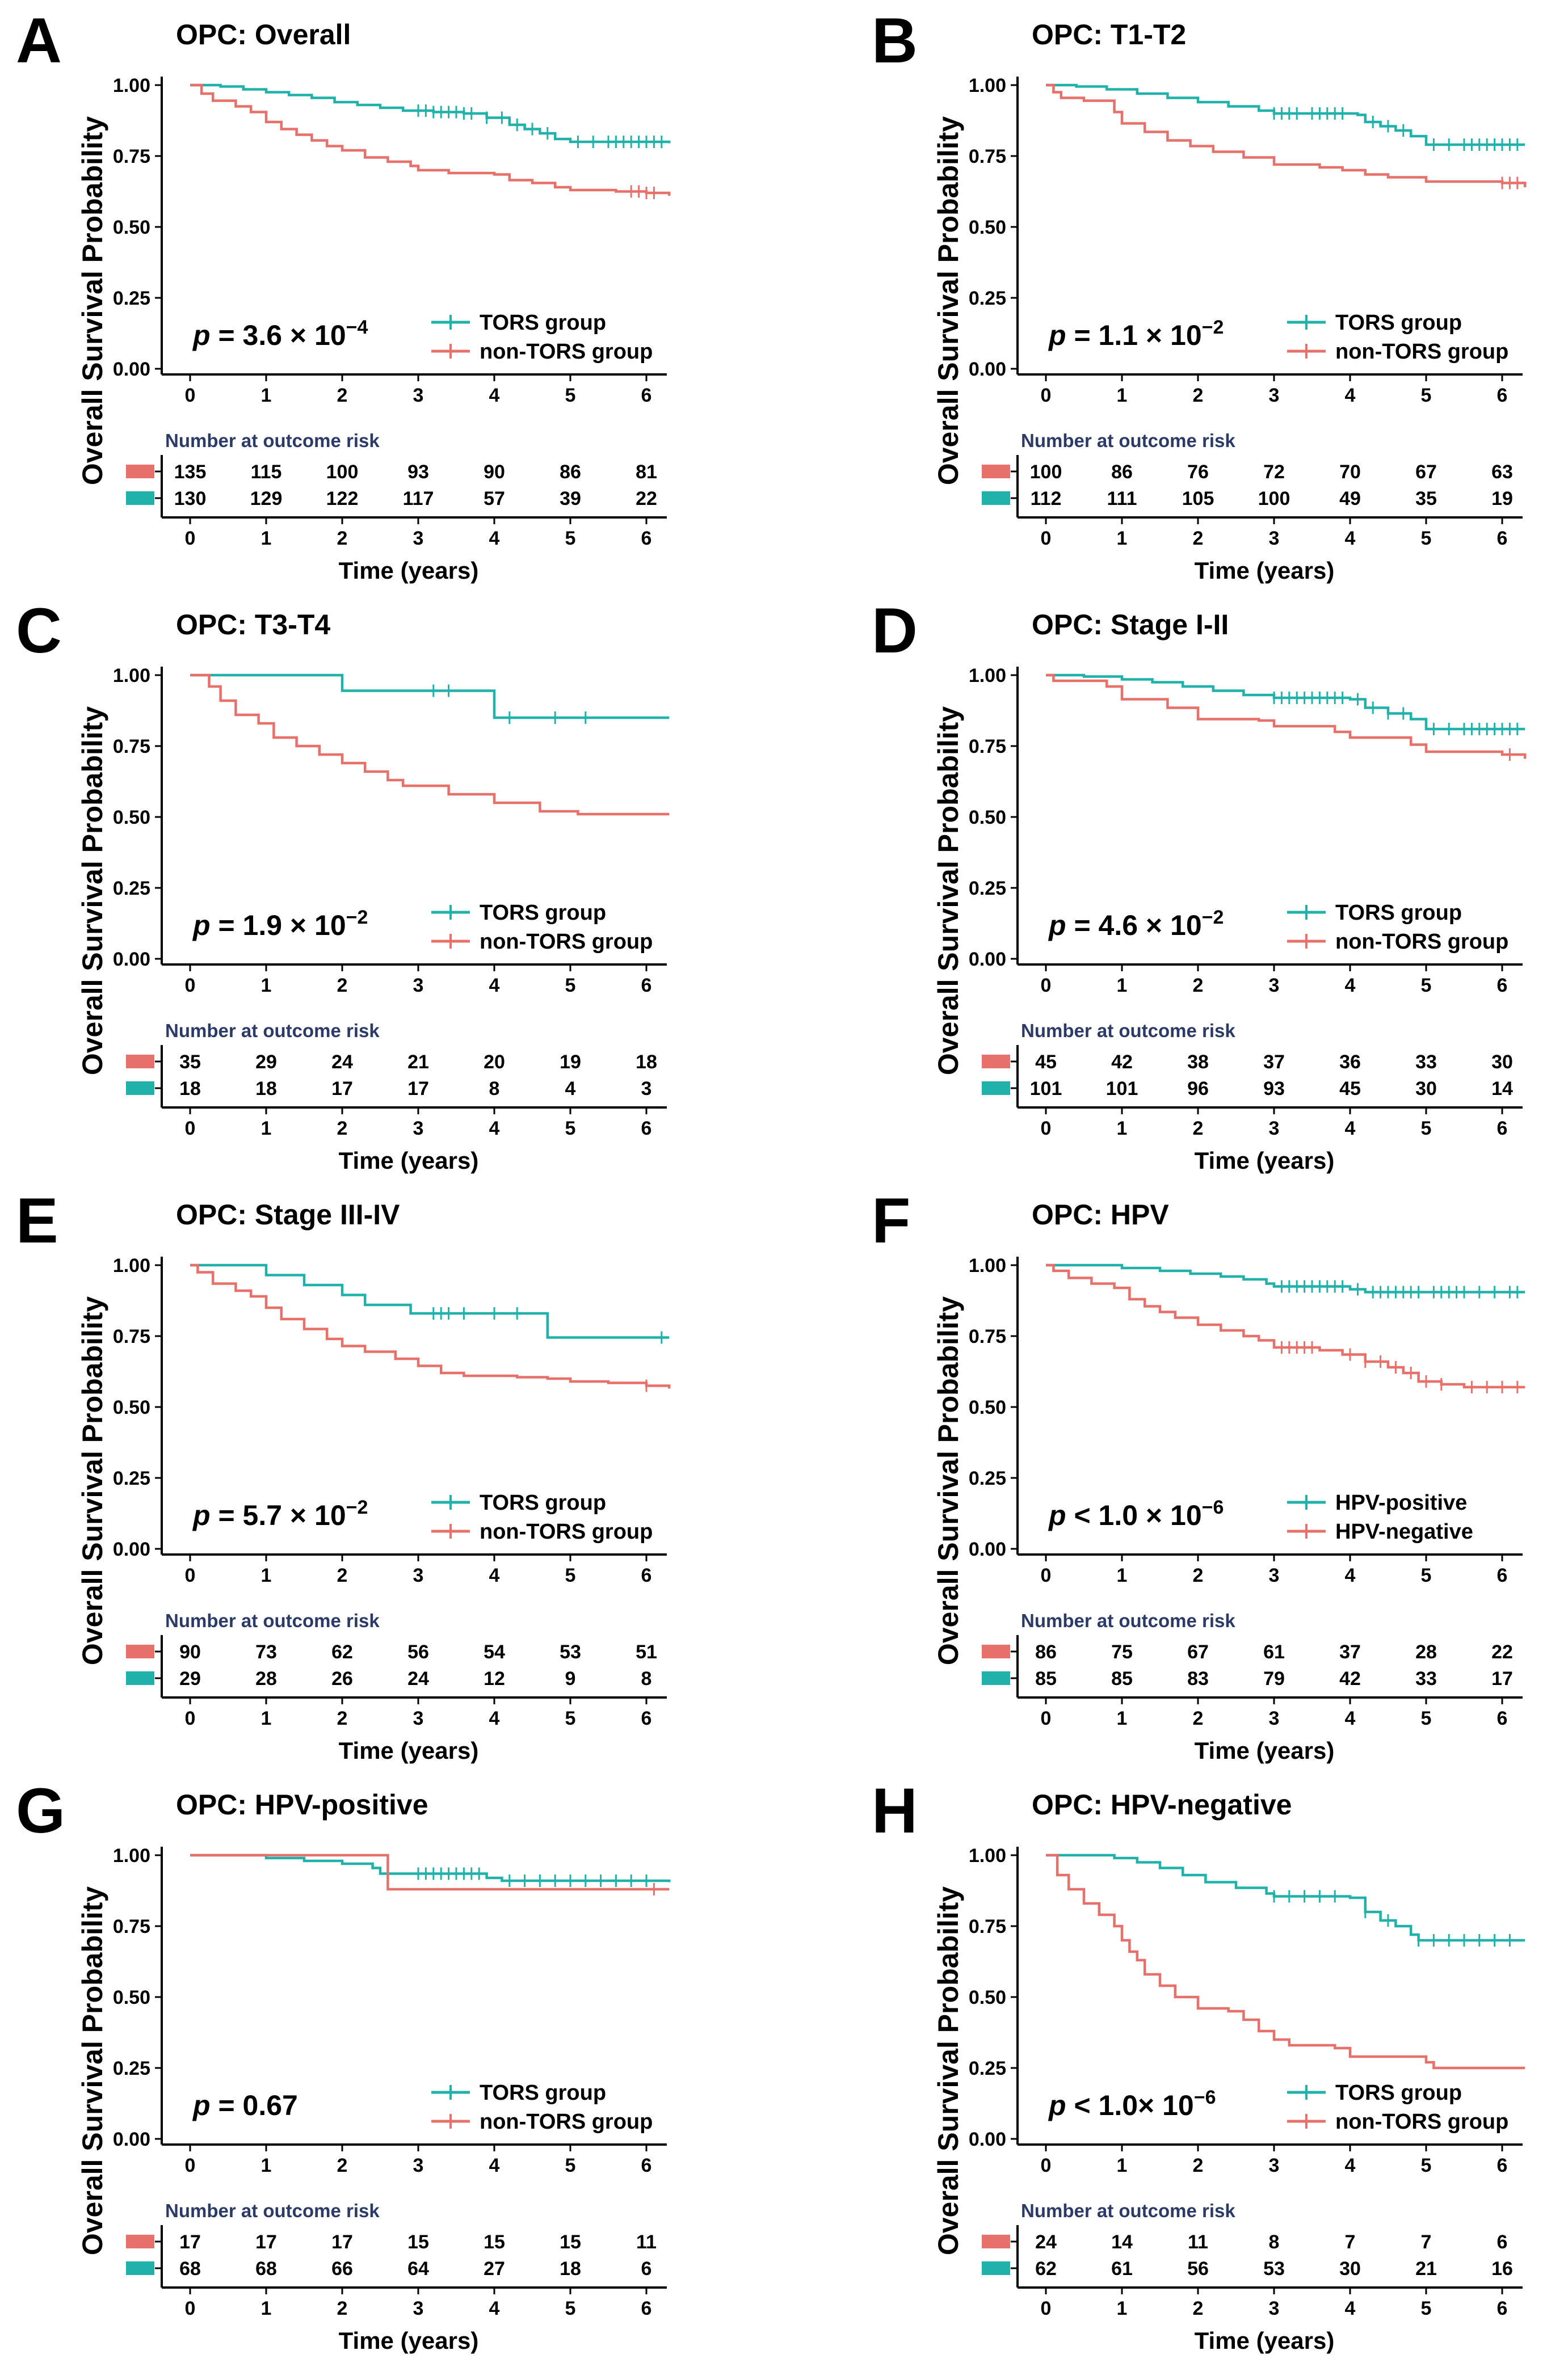 The image size is (1547, 2380). I want to click on p-value-exponent: −2, so click(1213, 917).